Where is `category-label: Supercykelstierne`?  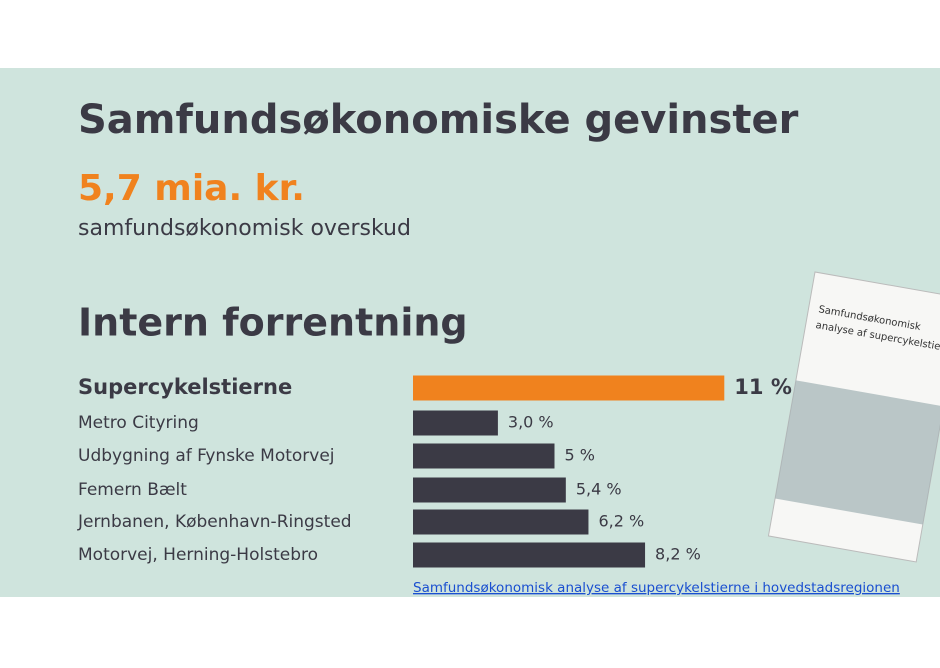 category-label: Supercykelstierne is located at coordinates (185, 387).